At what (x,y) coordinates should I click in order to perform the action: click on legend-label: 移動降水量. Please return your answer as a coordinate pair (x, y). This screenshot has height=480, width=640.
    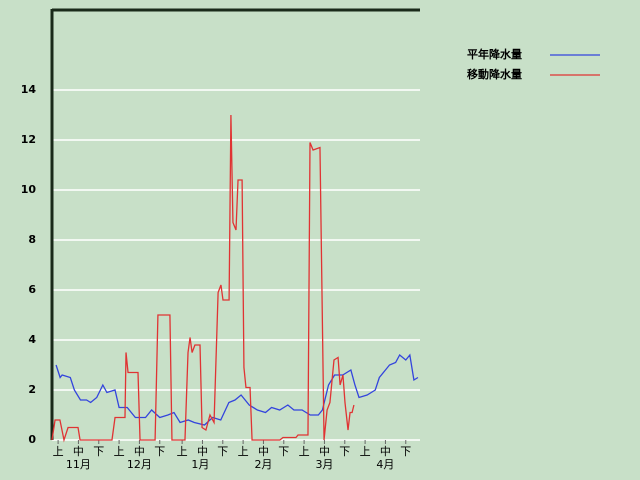
    Looking at the image, I should click on (494, 74).